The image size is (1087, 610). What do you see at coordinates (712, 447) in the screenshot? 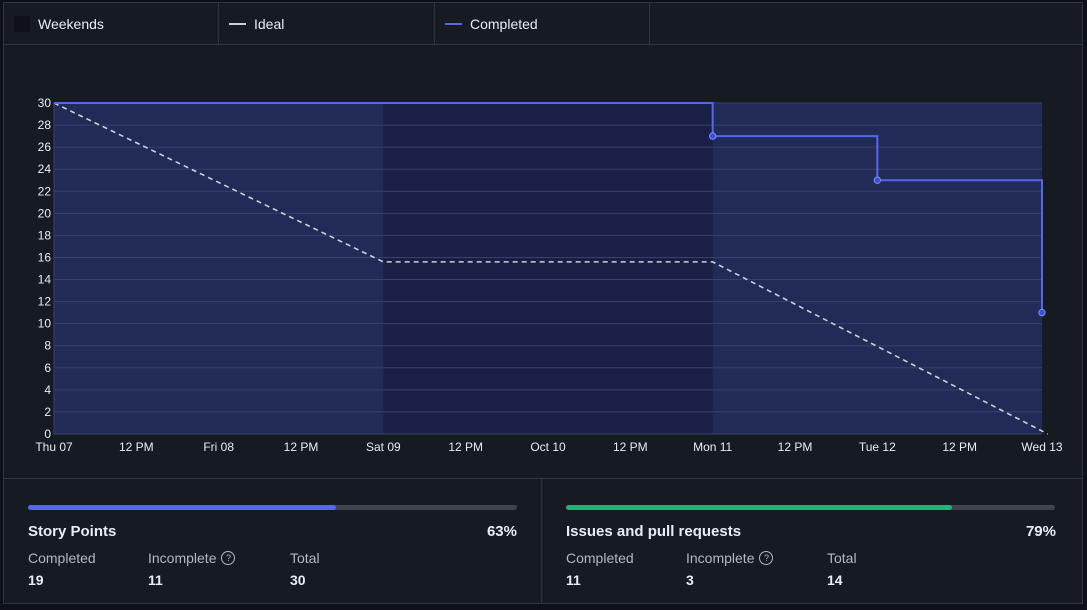
I see `x-tick-label: Mon 11` at bounding box center [712, 447].